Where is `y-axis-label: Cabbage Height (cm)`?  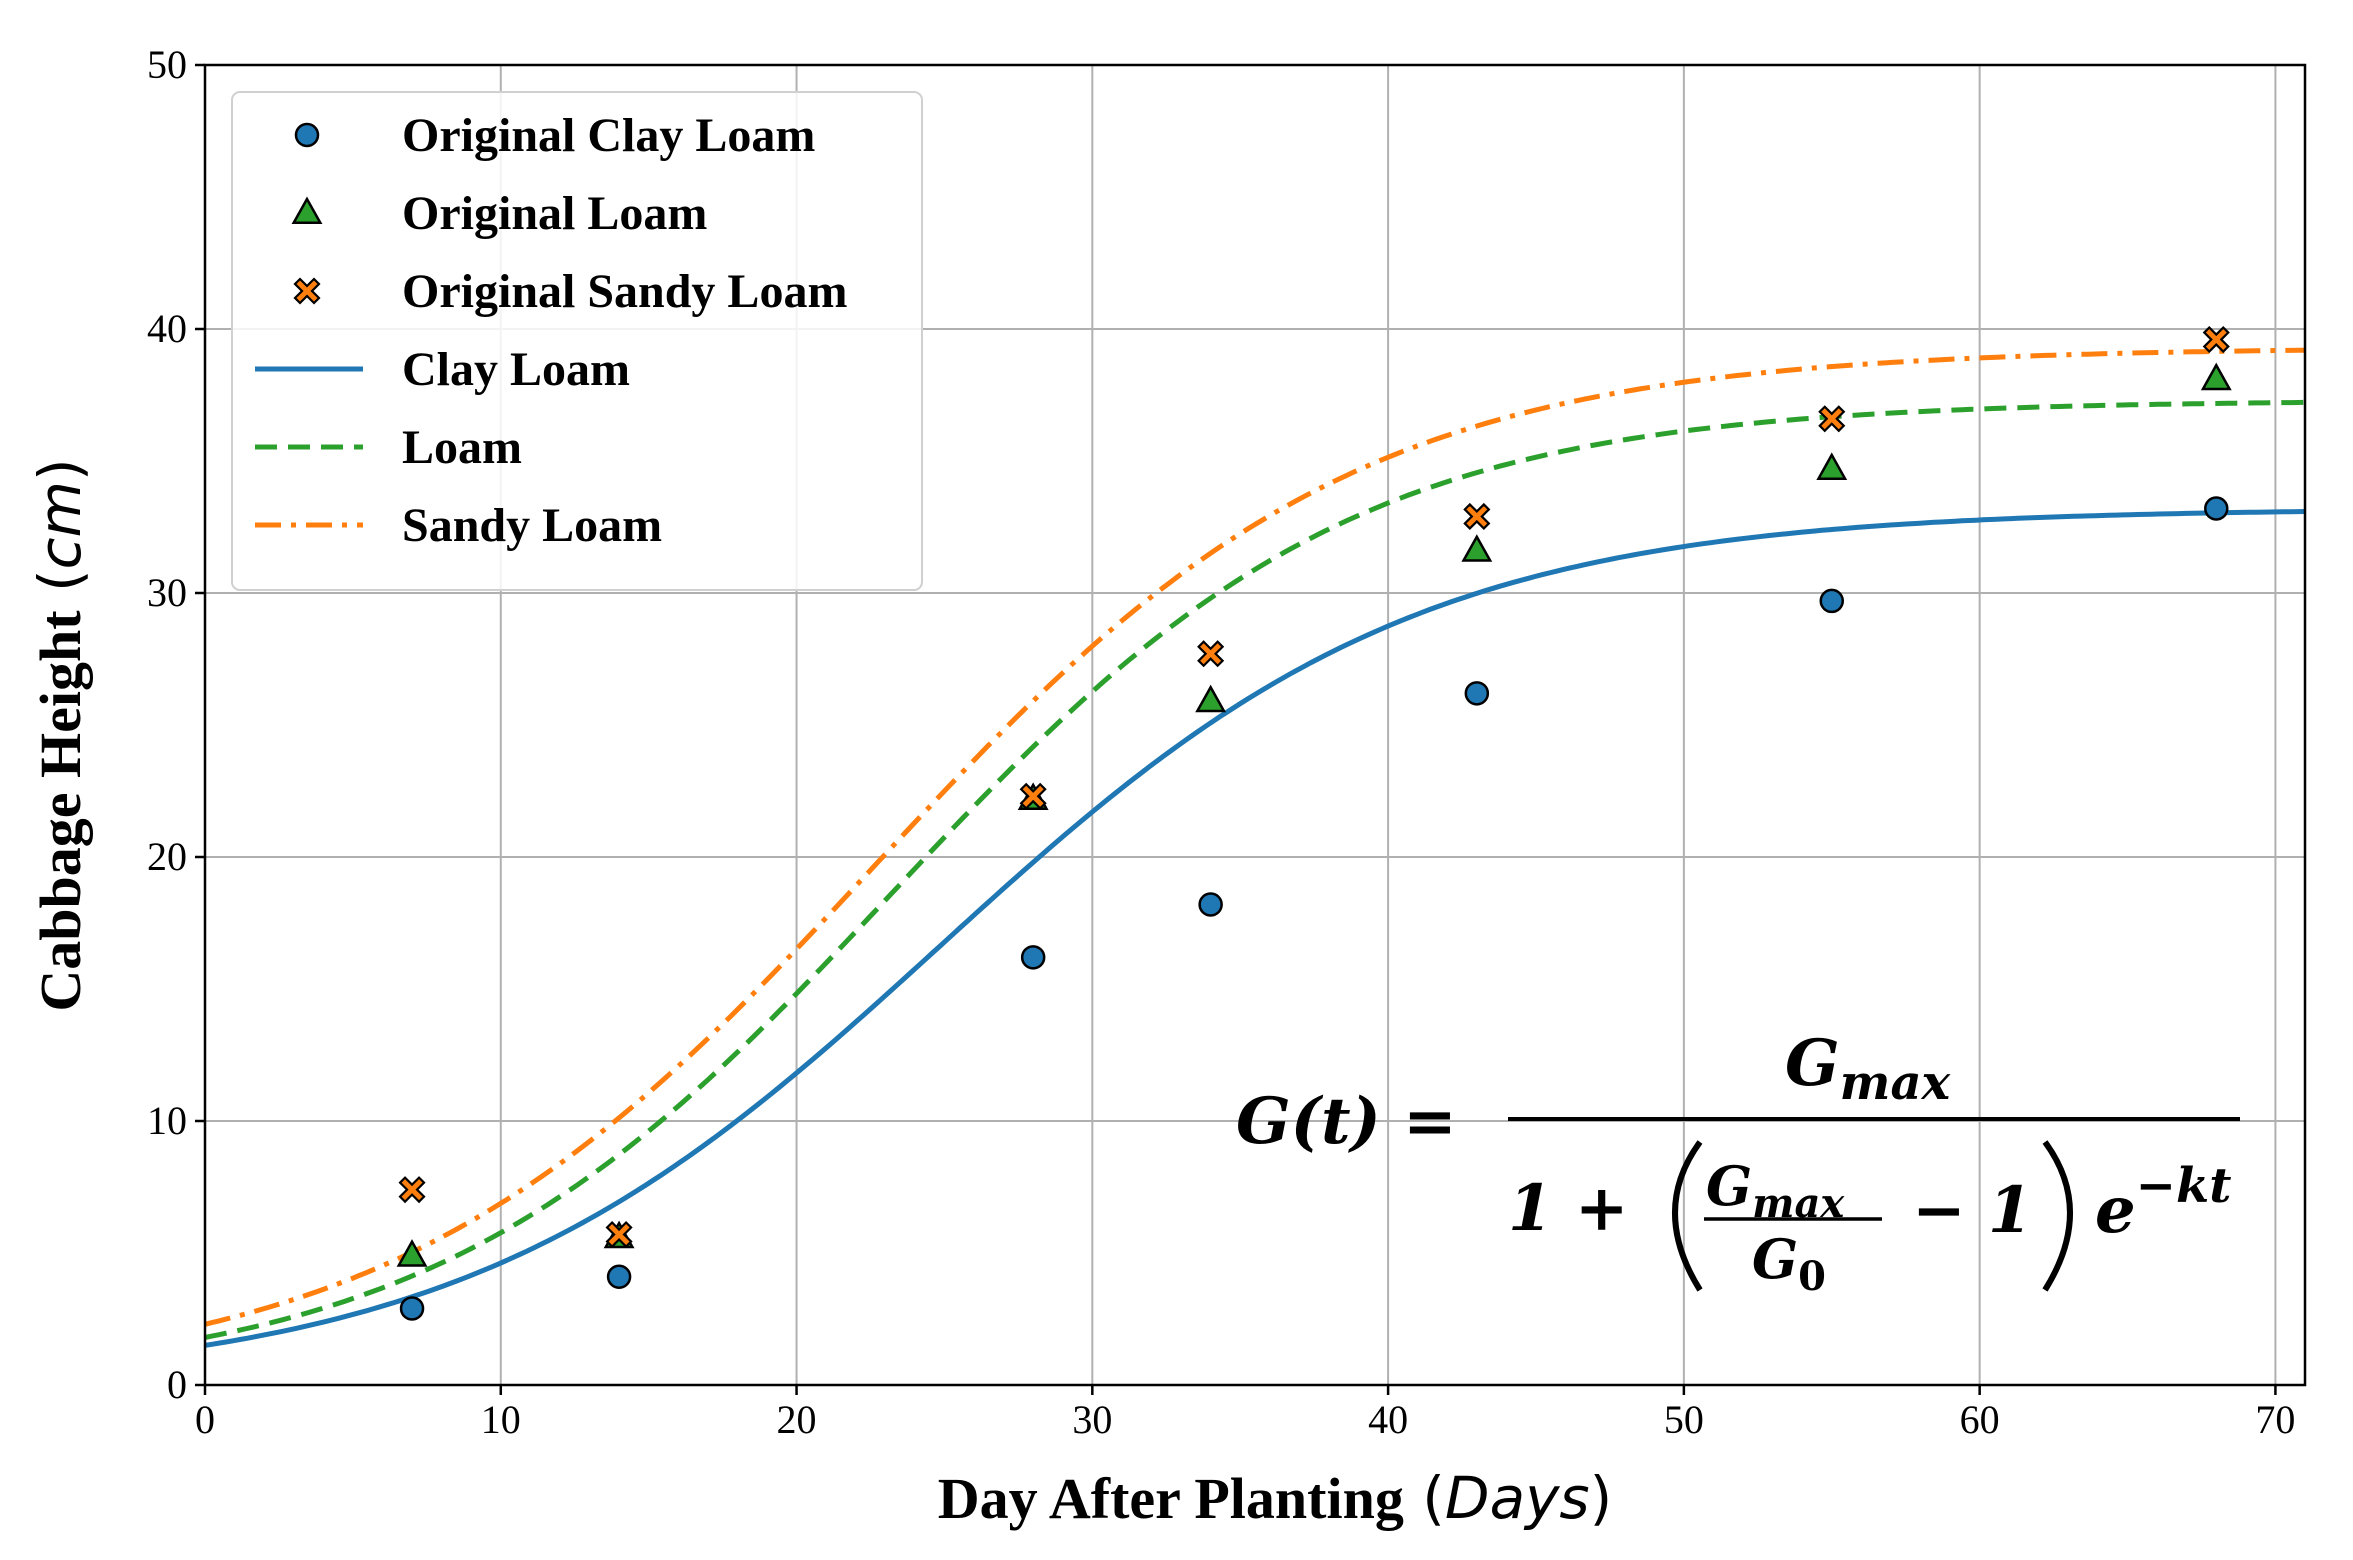 y-axis-label: Cabbage Height (cm) is located at coordinates (60, 734).